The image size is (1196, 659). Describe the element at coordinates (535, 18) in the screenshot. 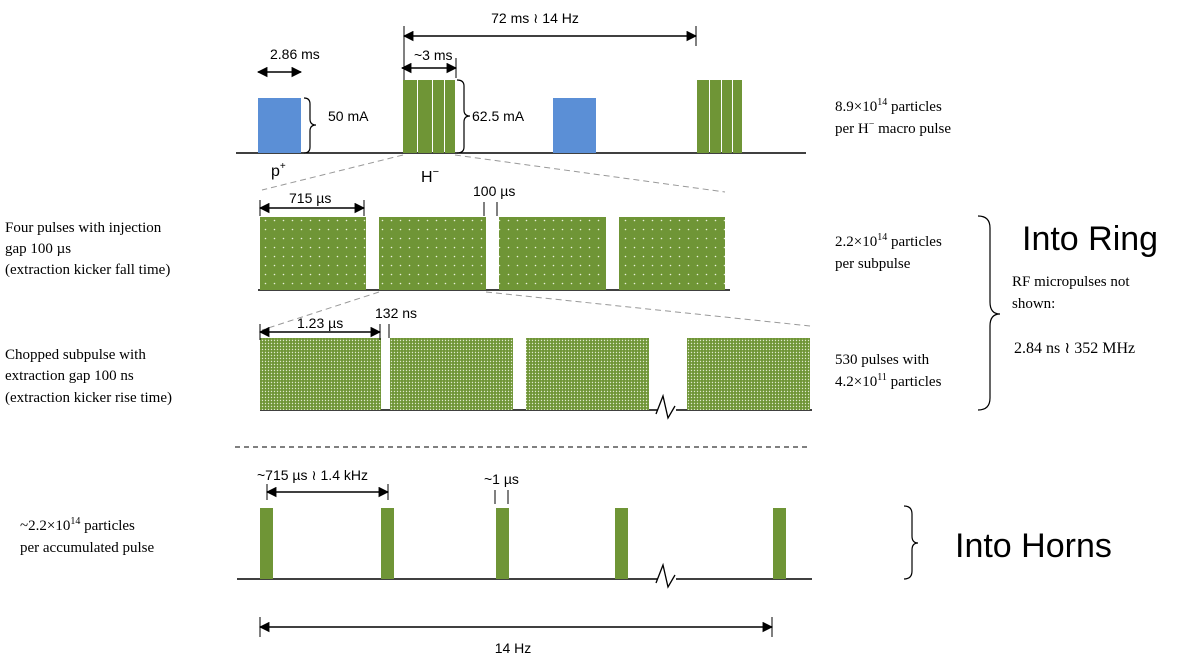

I see `macro-period-label: 72 ms ≀ 14 Hz` at that location.